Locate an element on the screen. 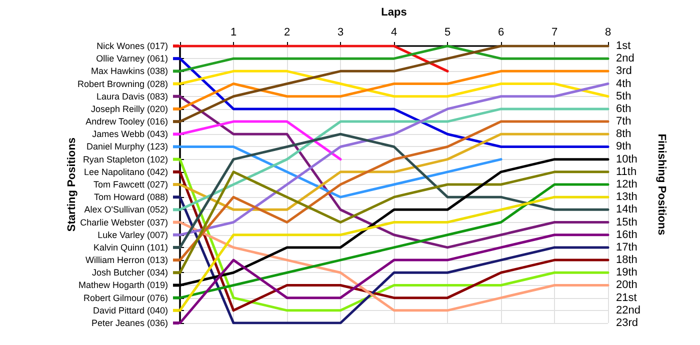 The height and width of the screenshot is (345, 700). y-tick-label: 20th is located at coordinates (627, 285).